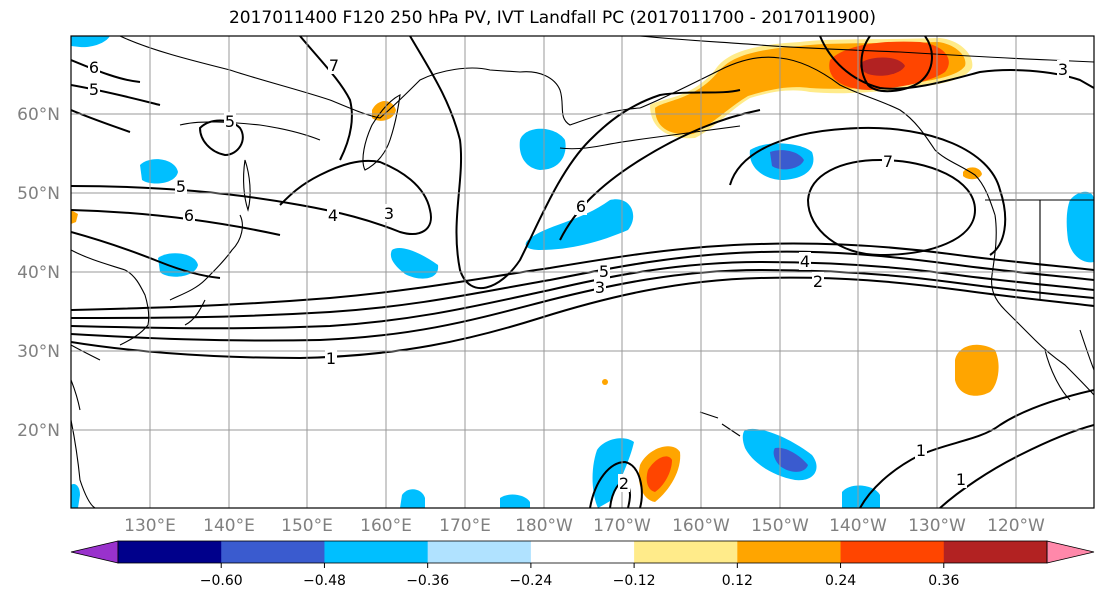  Describe the element at coordinates (307, 526) in the screenshot. I see `lon-label: 150°E` at that location.